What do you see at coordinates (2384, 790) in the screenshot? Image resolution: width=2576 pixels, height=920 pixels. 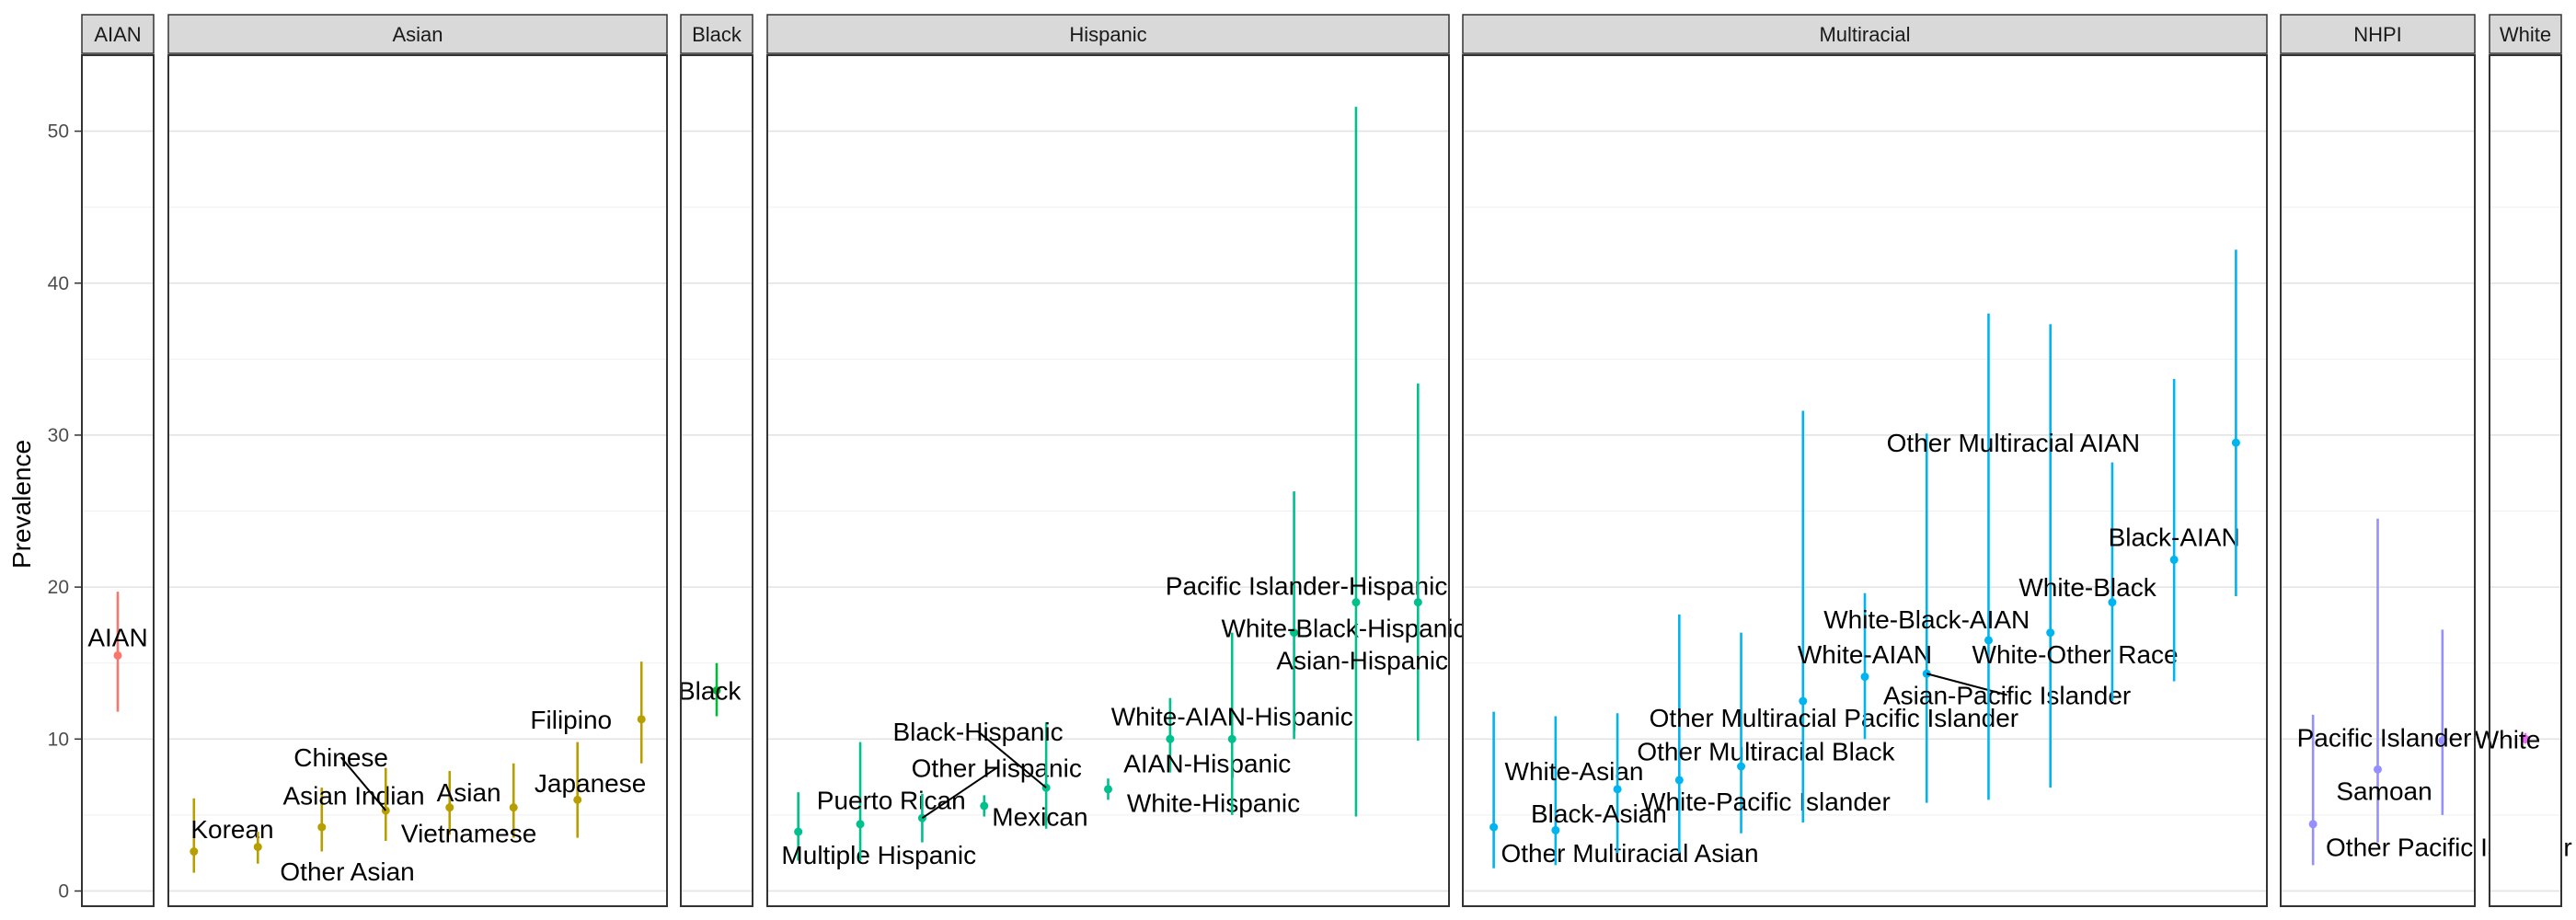 I see `point-label: Samoan` at bounding box center [2384, 790].